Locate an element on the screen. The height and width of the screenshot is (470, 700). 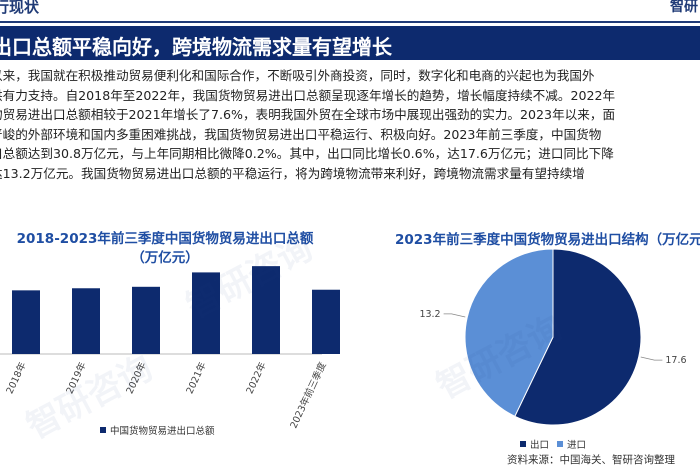
headline-text: 出口总额平稳向好，跨境物流需求量有望增长 is located at coordinates (196, 47).